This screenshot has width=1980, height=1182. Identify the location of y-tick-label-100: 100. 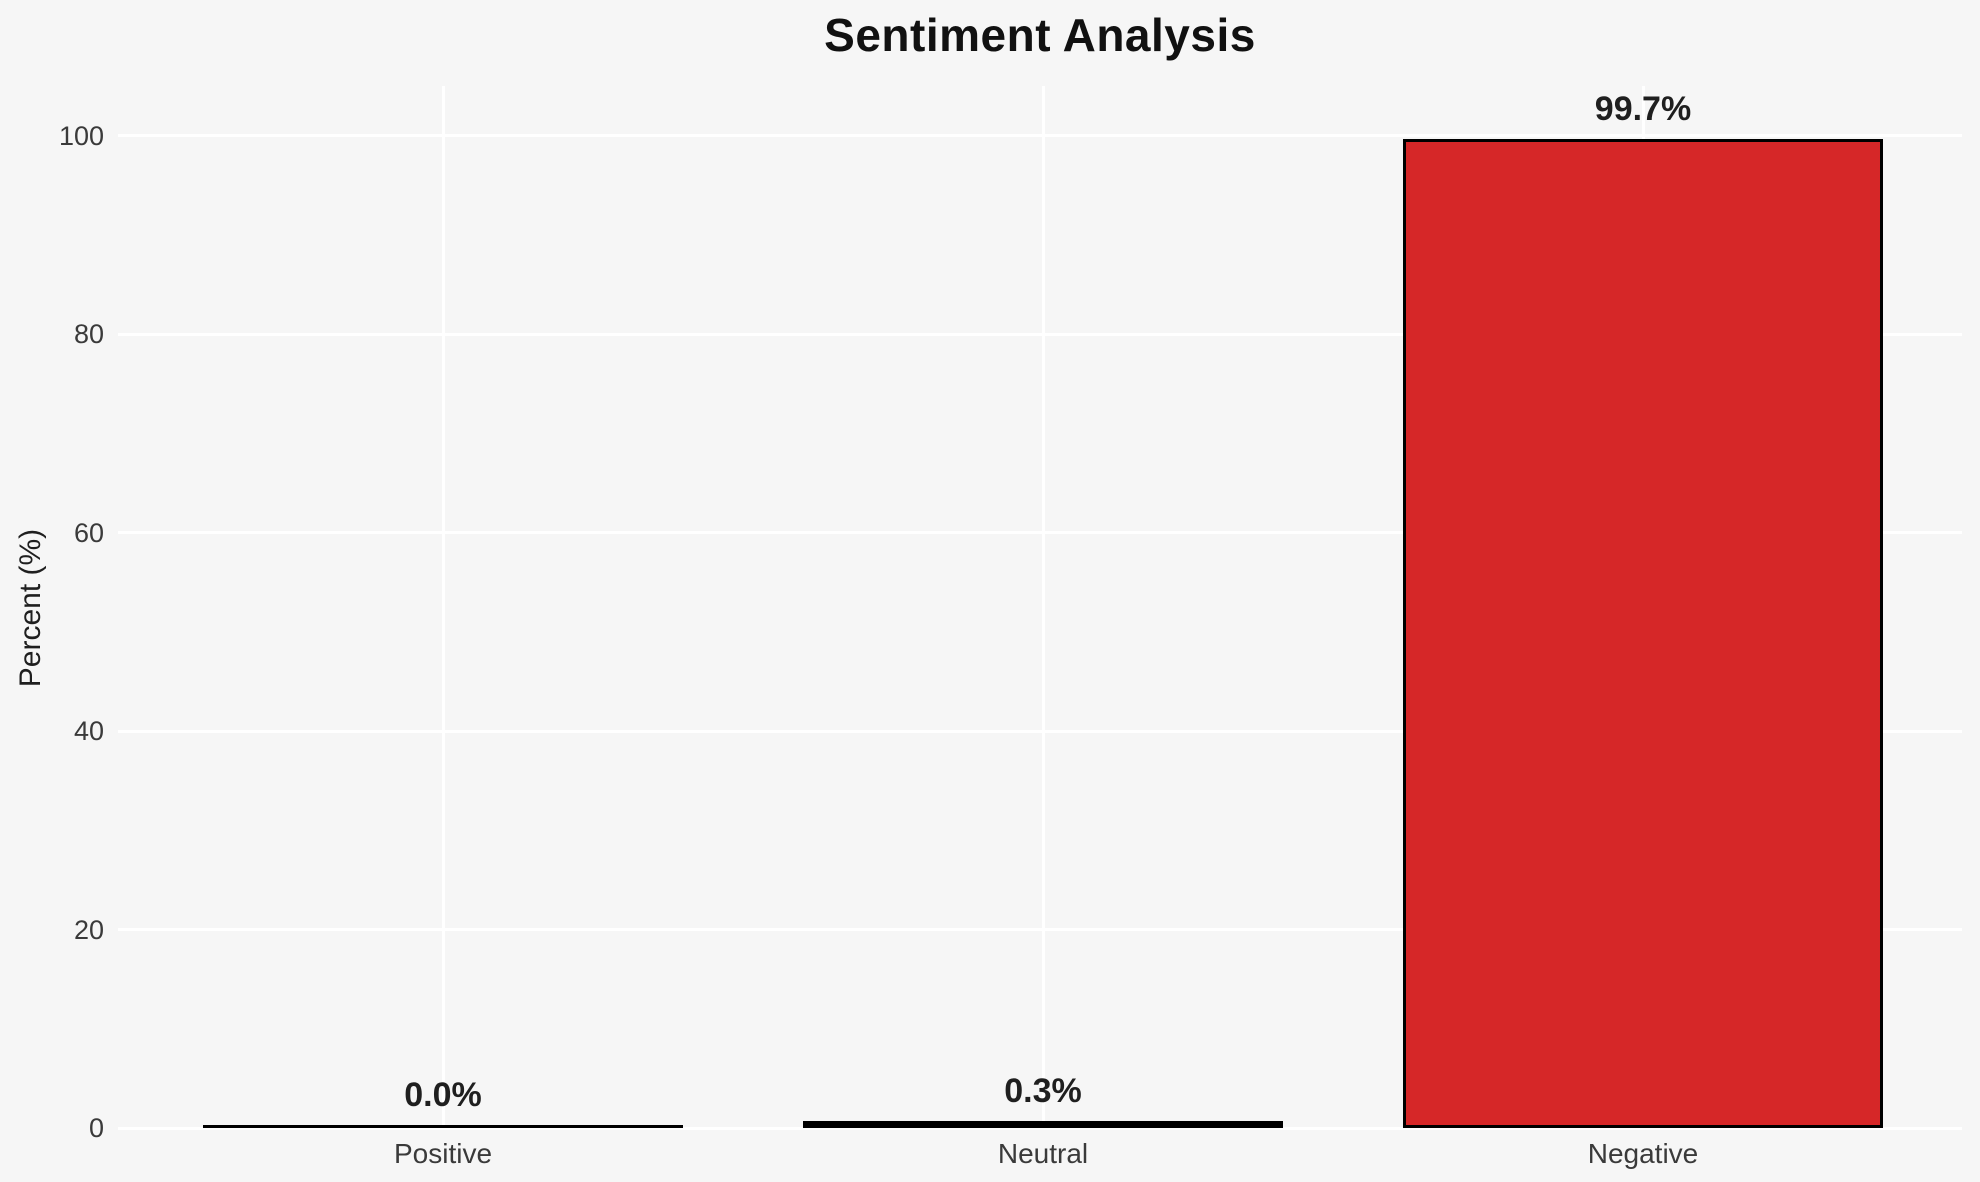
(81, 135).